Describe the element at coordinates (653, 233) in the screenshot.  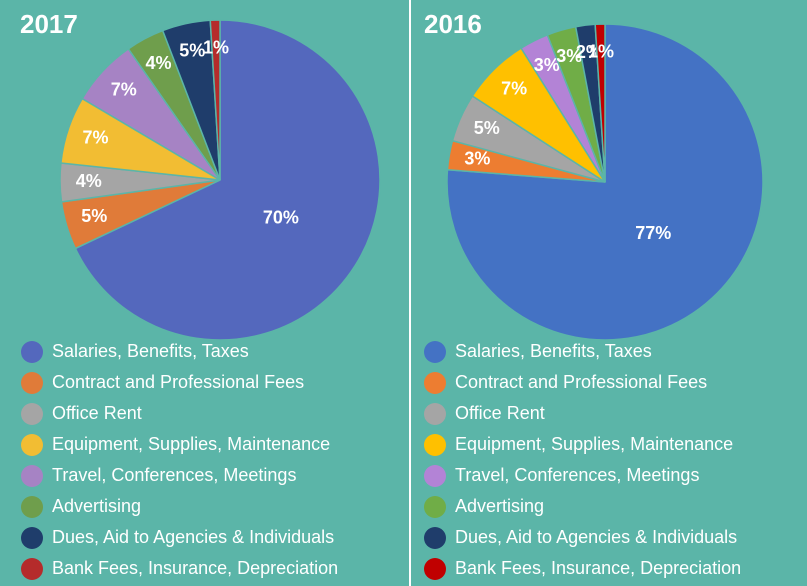
I see `data-label: 77%` at that location.